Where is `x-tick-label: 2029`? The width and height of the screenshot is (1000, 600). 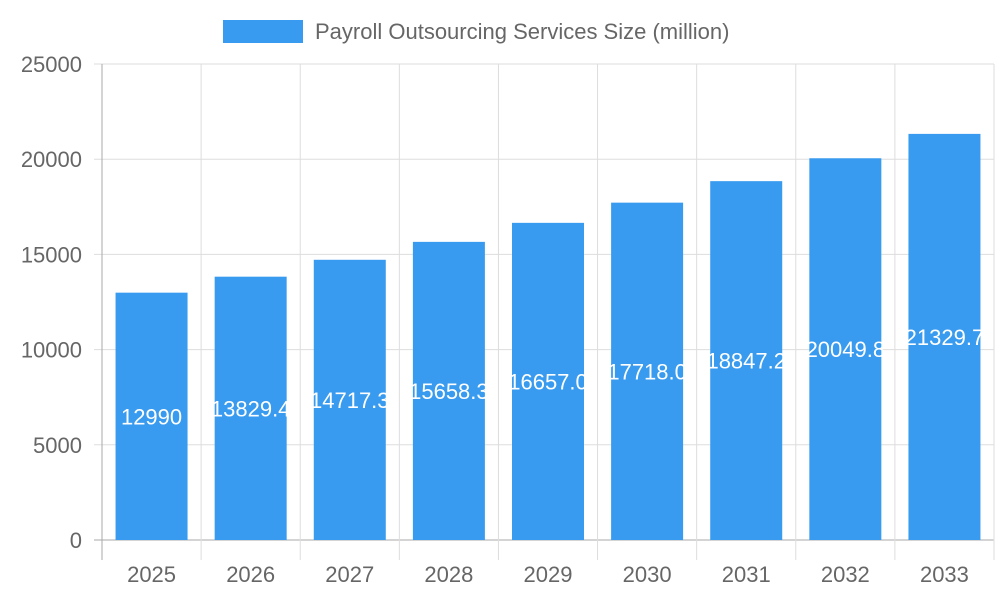
x-tick-label: 2029 is located at coordinates (548, 574).